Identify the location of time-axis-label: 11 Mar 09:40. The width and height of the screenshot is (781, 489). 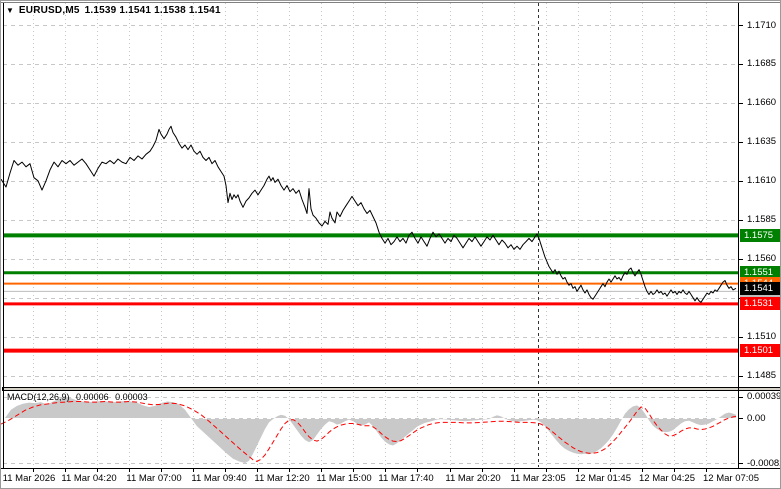
(219, 478).